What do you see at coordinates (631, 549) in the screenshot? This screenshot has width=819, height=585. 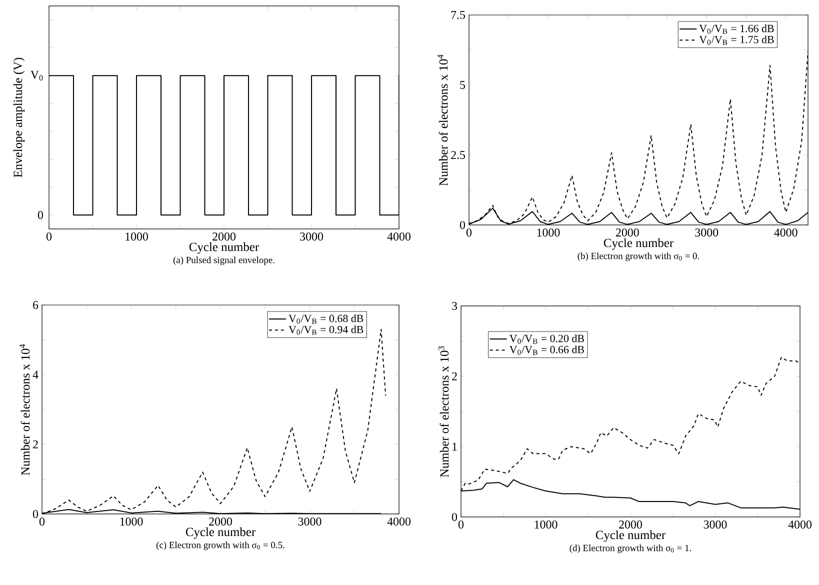 I see `text: (d) Electron growth with σ$_{0}$ = 1.` at bounding box center [631, 549].